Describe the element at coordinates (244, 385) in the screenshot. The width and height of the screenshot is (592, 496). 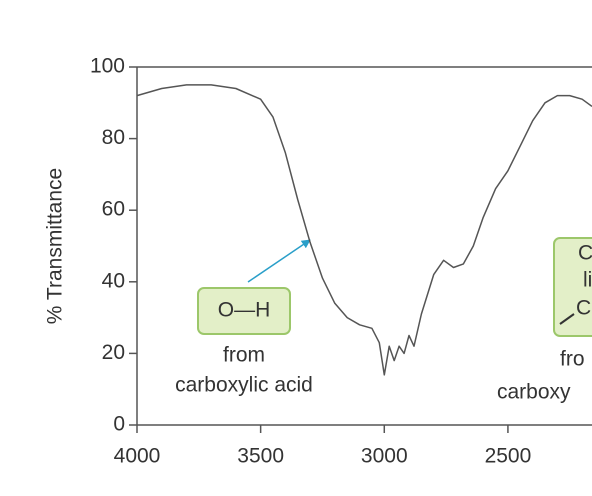
I see `annotation: carboxylic acid` at that location.